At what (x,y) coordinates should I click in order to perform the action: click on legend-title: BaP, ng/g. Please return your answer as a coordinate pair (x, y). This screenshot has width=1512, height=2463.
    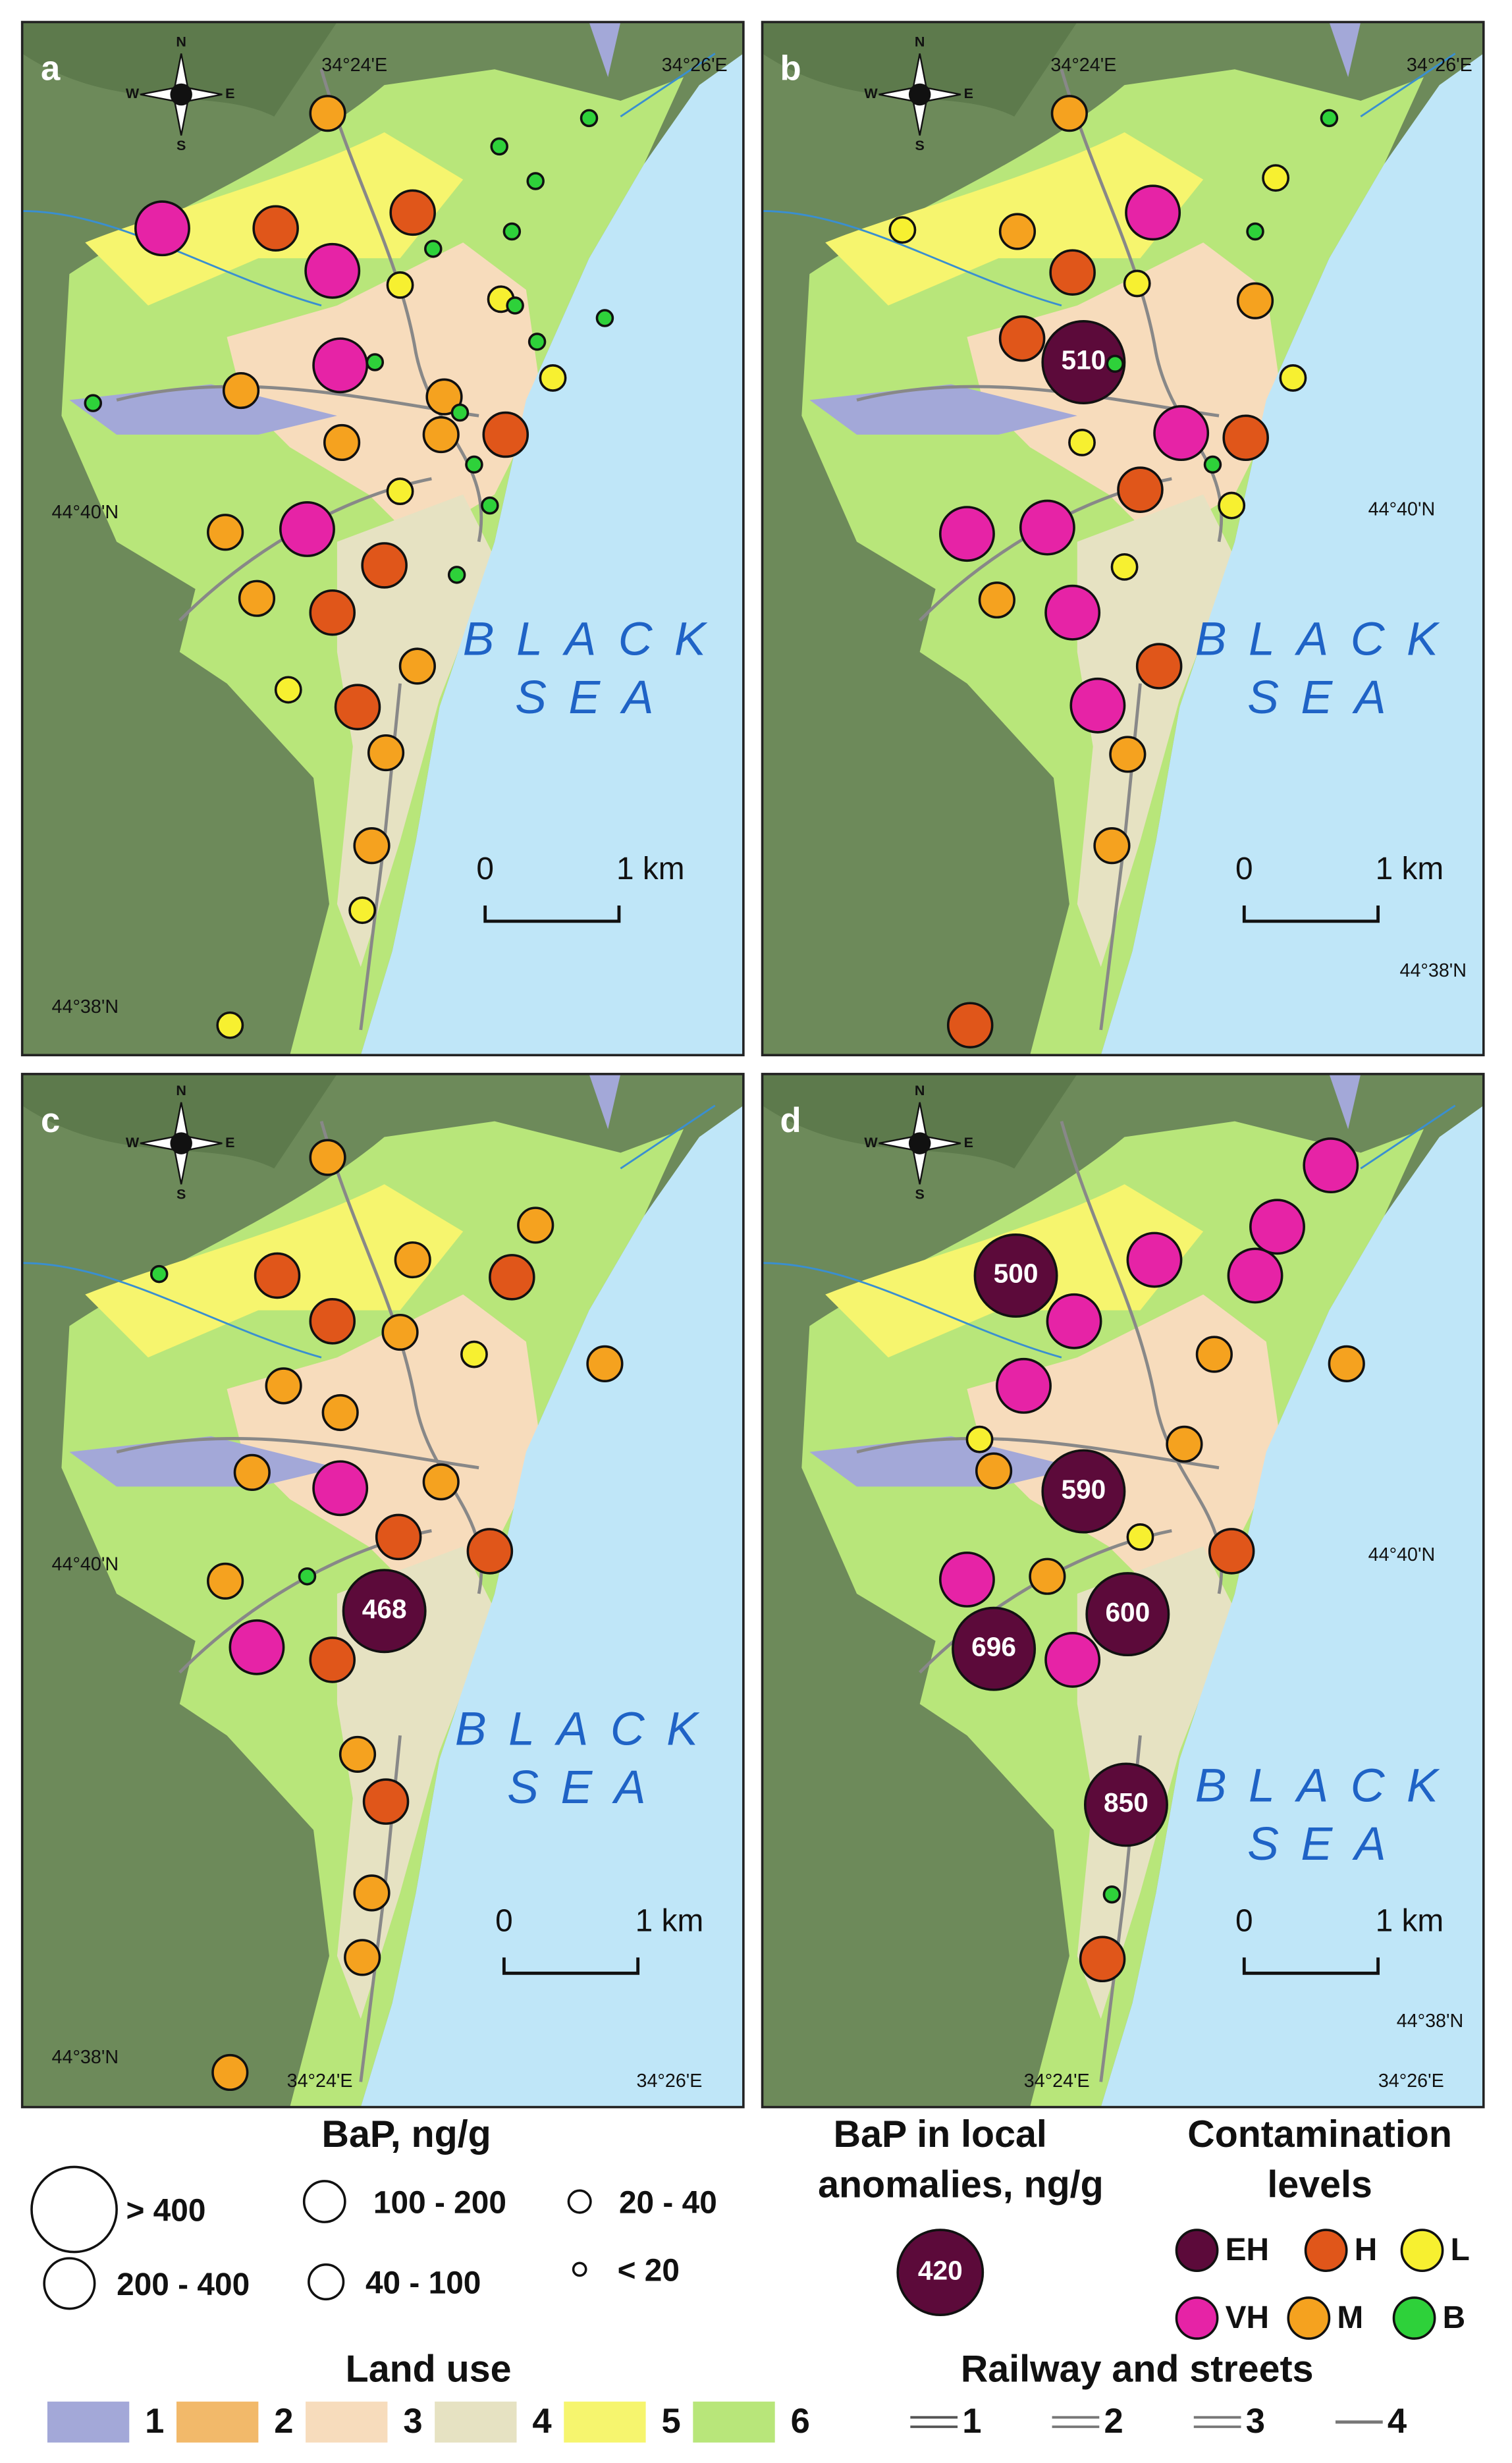
    Looking at the image, I should click on (407, 2134).